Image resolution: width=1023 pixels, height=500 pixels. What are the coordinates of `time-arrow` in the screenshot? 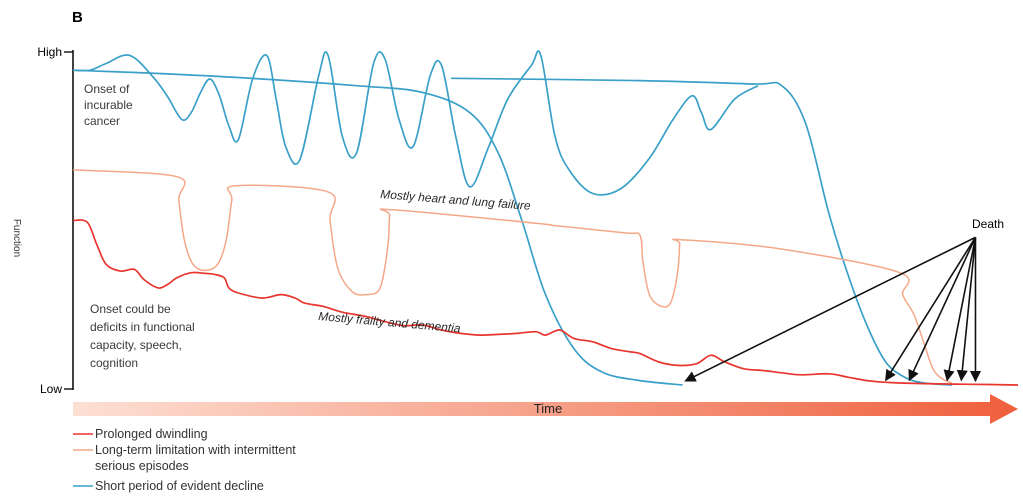 It's located at (545, 409).